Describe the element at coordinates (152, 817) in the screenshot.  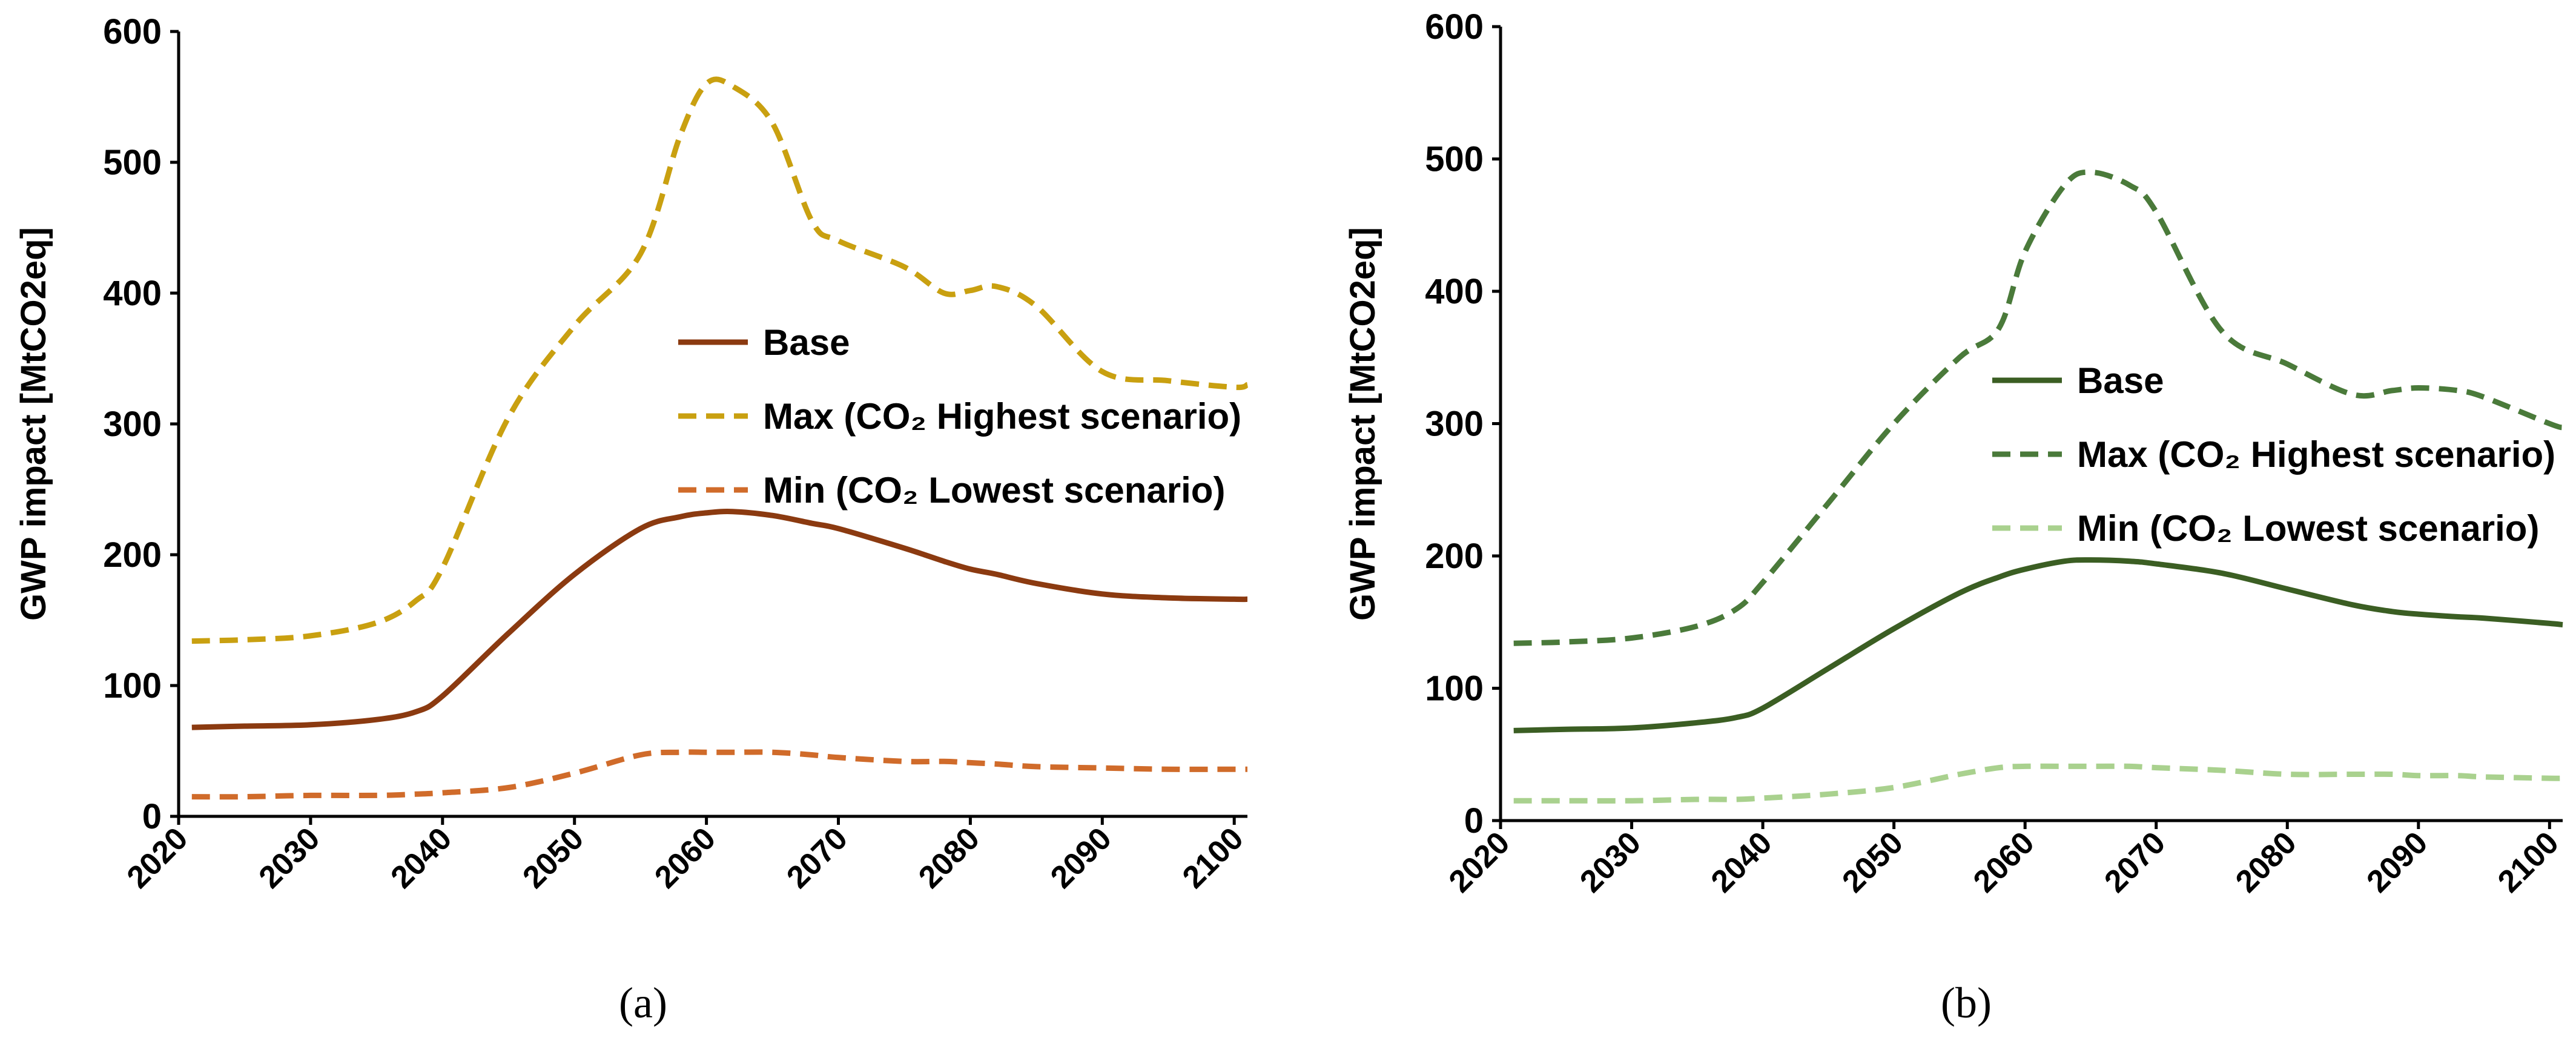
I see `y-tick-label-a: 0` at that location.